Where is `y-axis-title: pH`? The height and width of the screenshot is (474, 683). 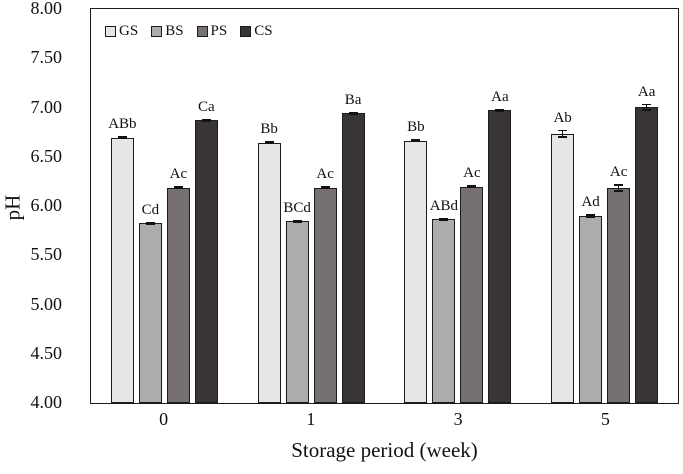
y-axis-title: pH is located at coordinates (12, 207).